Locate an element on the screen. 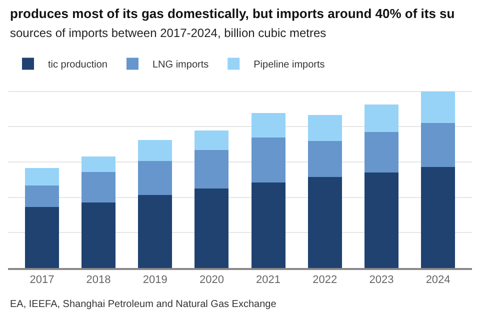  x-tick-label: 2021 is located at coordinates (268, 280).